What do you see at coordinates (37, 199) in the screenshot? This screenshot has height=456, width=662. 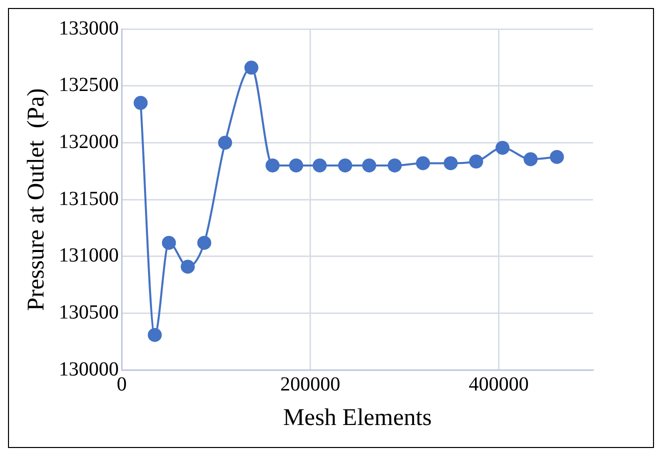 I see `y-axis-title: Pressure at Outlet (Pa)` at bounding box center [37, 199].